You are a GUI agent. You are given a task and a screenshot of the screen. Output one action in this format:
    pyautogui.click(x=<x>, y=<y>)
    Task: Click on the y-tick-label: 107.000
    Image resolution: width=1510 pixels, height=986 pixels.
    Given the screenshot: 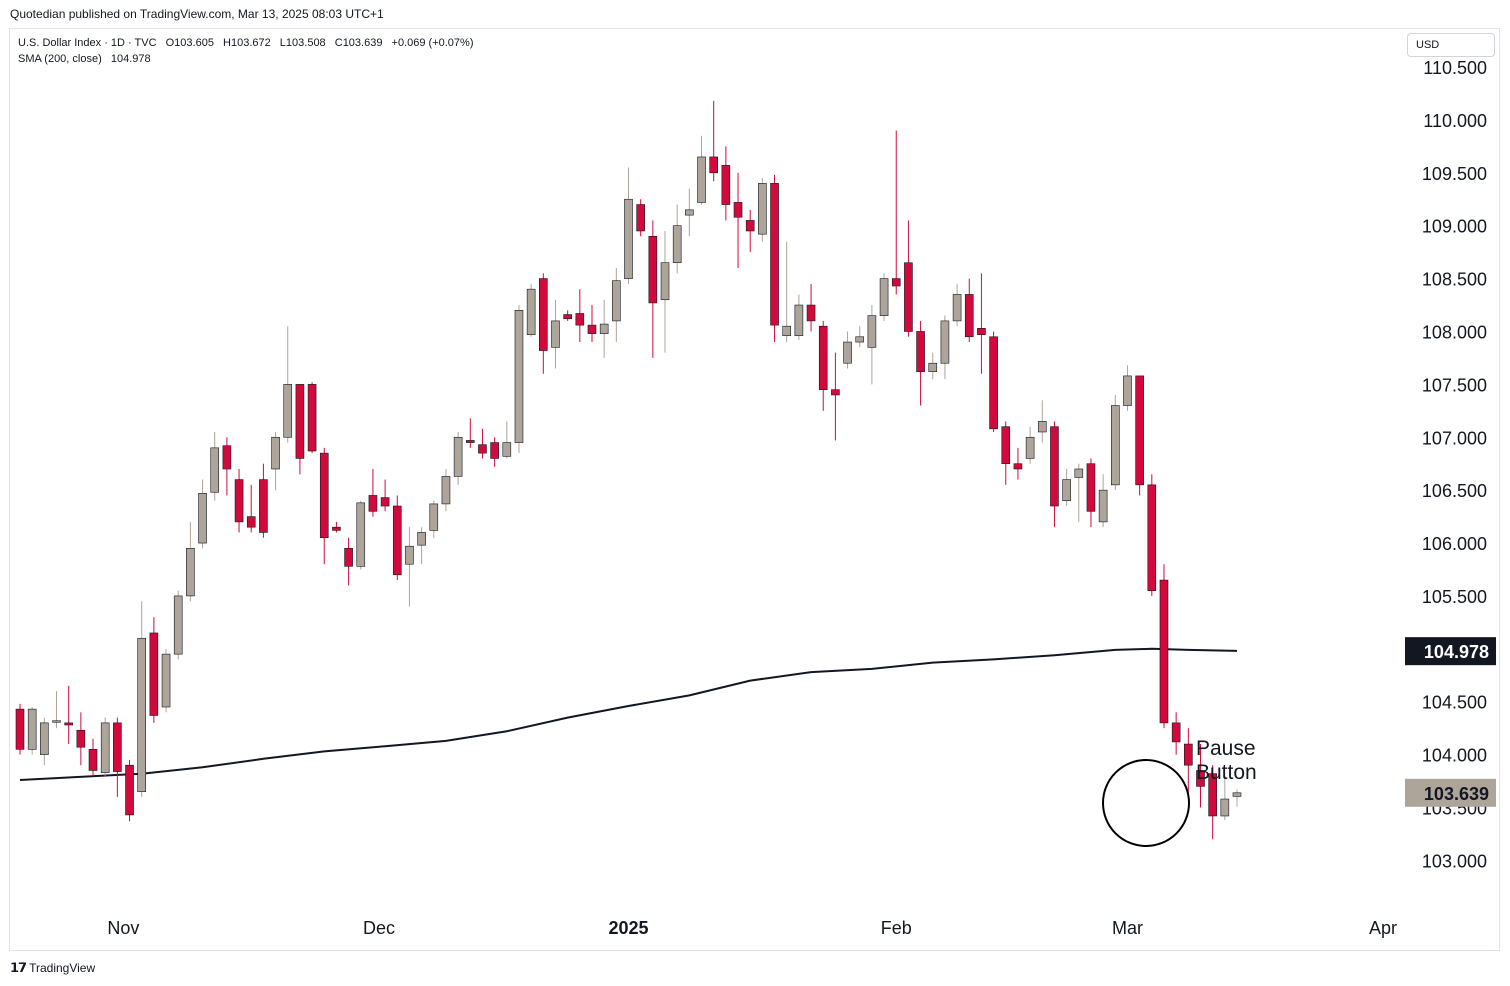 What is the action you would take?
    pyautogui.click(x=1454, y=438)
    